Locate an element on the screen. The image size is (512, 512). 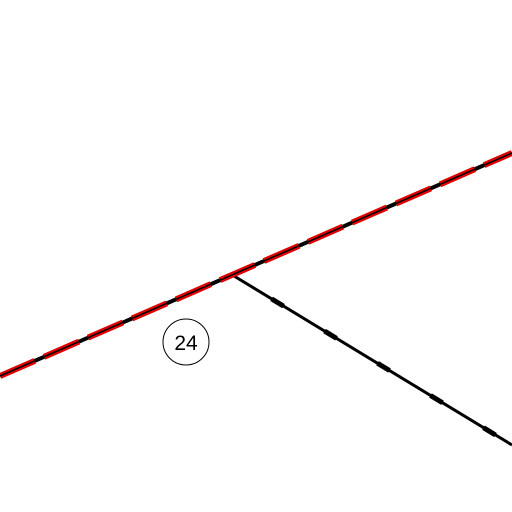
parcel-number: 24 is located at coordinates (186, 343).